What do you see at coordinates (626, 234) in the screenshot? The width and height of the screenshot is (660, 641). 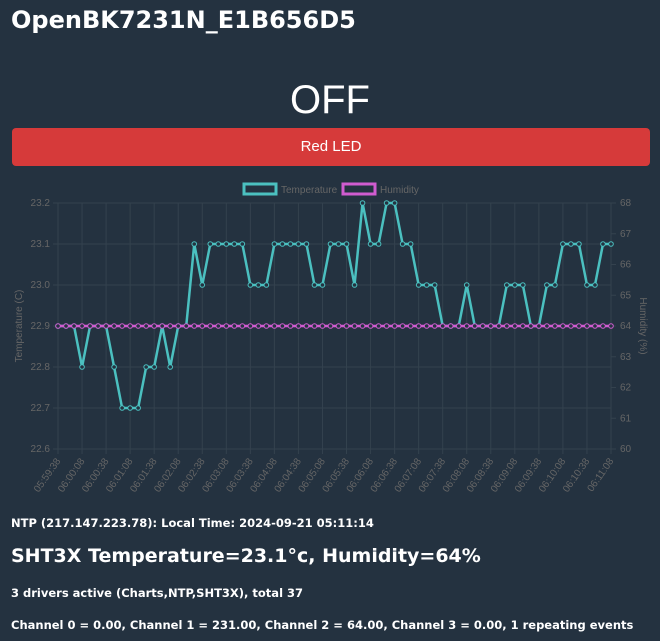 I see `y2-tick-label: 67` at bounding box center [626, 234].